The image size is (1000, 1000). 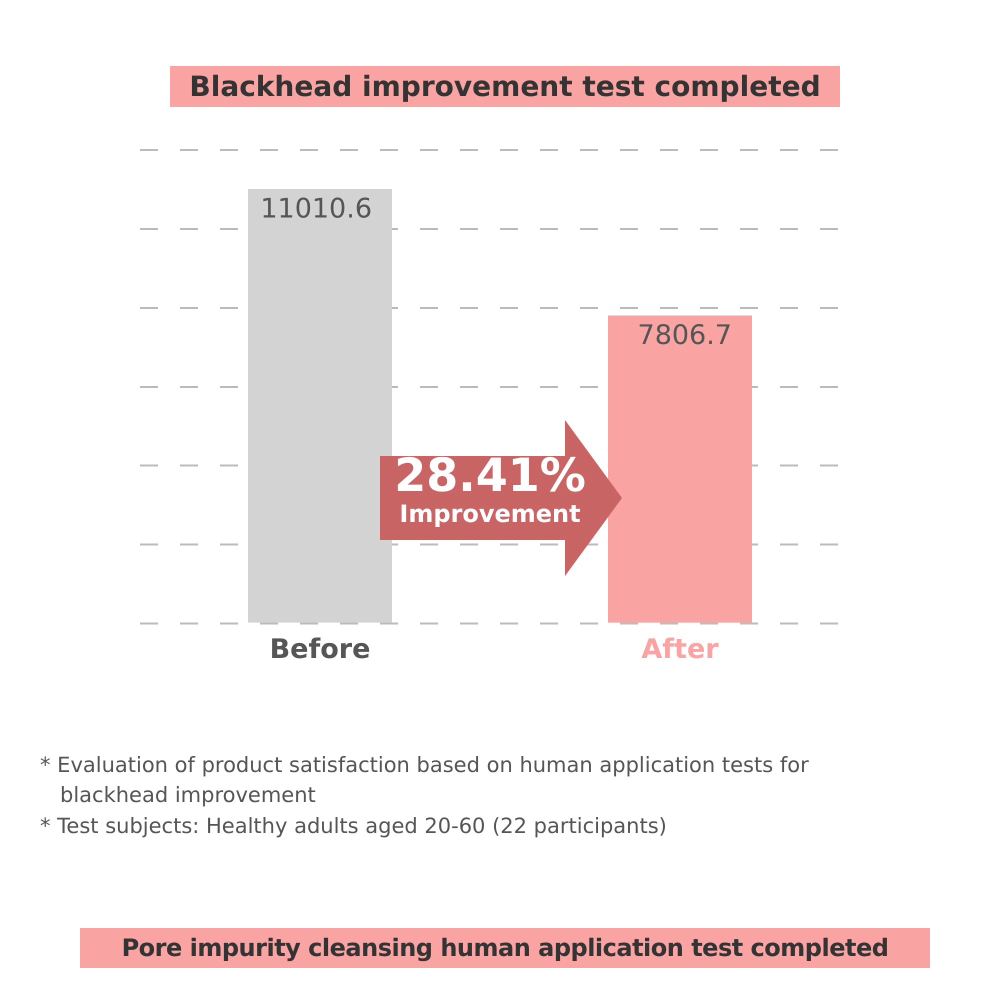 What do you see at coordinates (425, 781) in the screenshot?
I see `text: * Evaluation of product satisfaction based on human application tests for blackhead improvement` at bounding box center [425, 781].